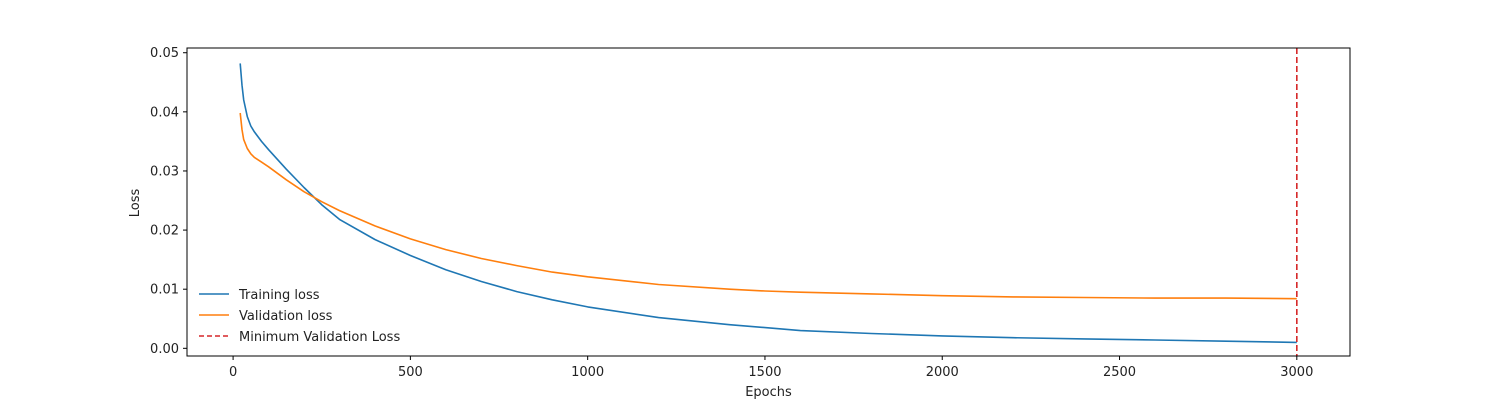 The height and width of the screenshot is (400, 1500). What do you see at coordinates (164, 112) in the screenshot?
I see `y-tick-label: 0.04` at bounding box center [164, 112].